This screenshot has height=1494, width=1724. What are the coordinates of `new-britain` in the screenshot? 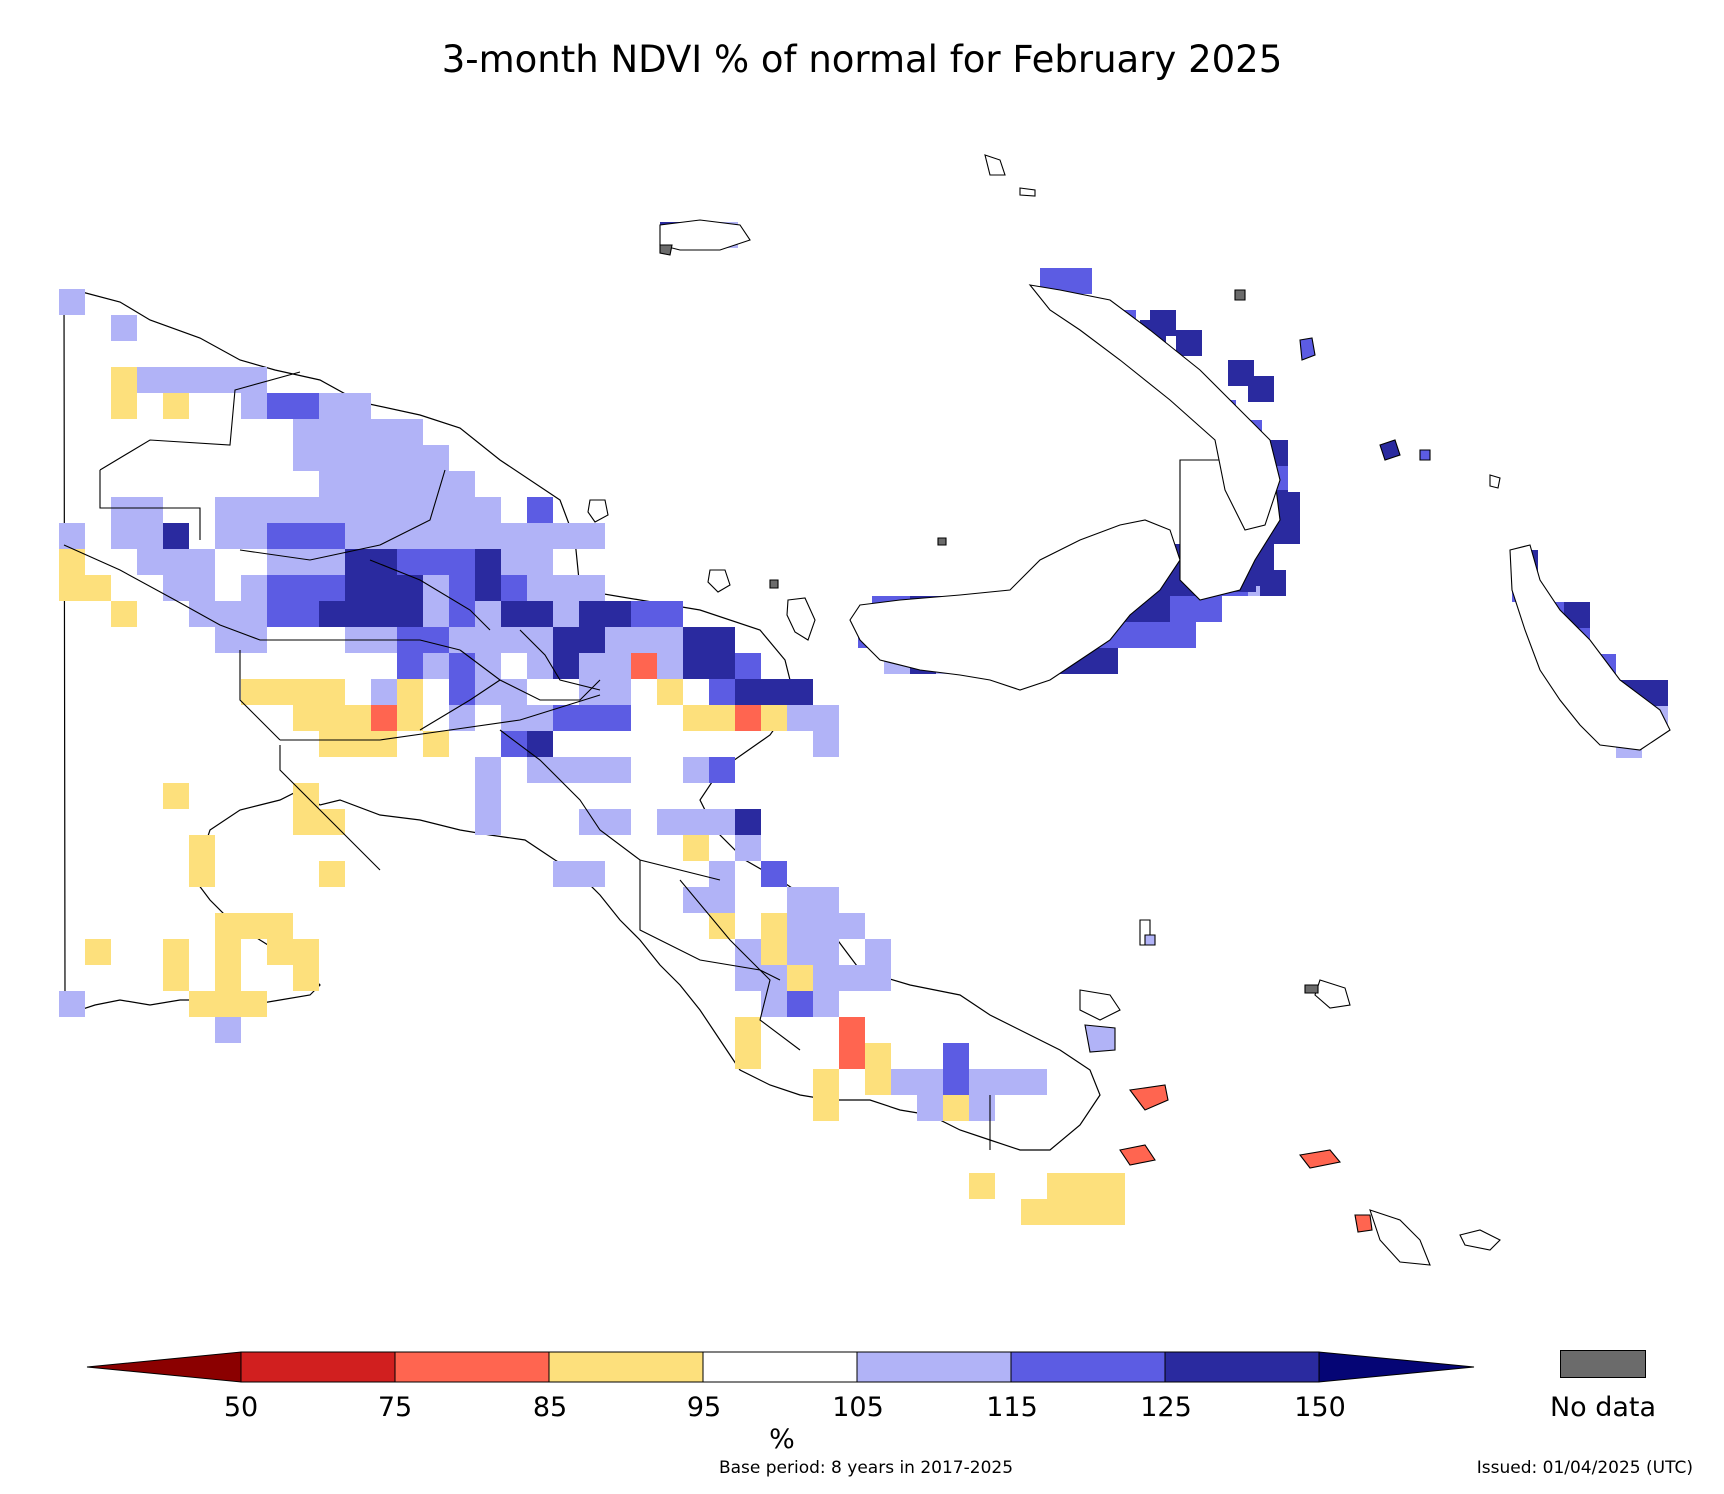 It's located at (1015, 605).